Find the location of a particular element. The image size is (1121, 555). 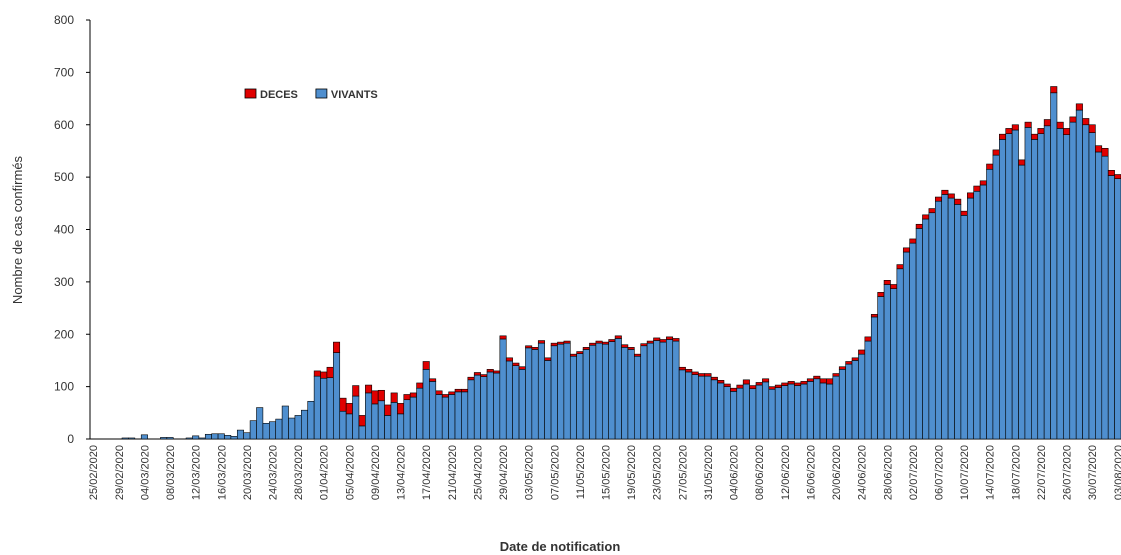

legend-swatch is located at coordinates (321, 93).